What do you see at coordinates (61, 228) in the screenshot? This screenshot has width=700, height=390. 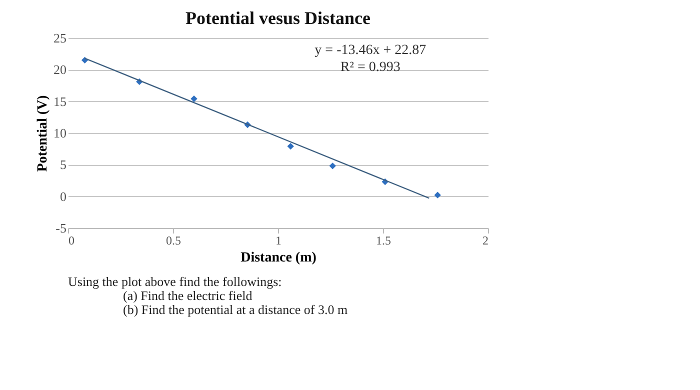 I see `y-tick-label: -5` at bounding box center [61, 228].